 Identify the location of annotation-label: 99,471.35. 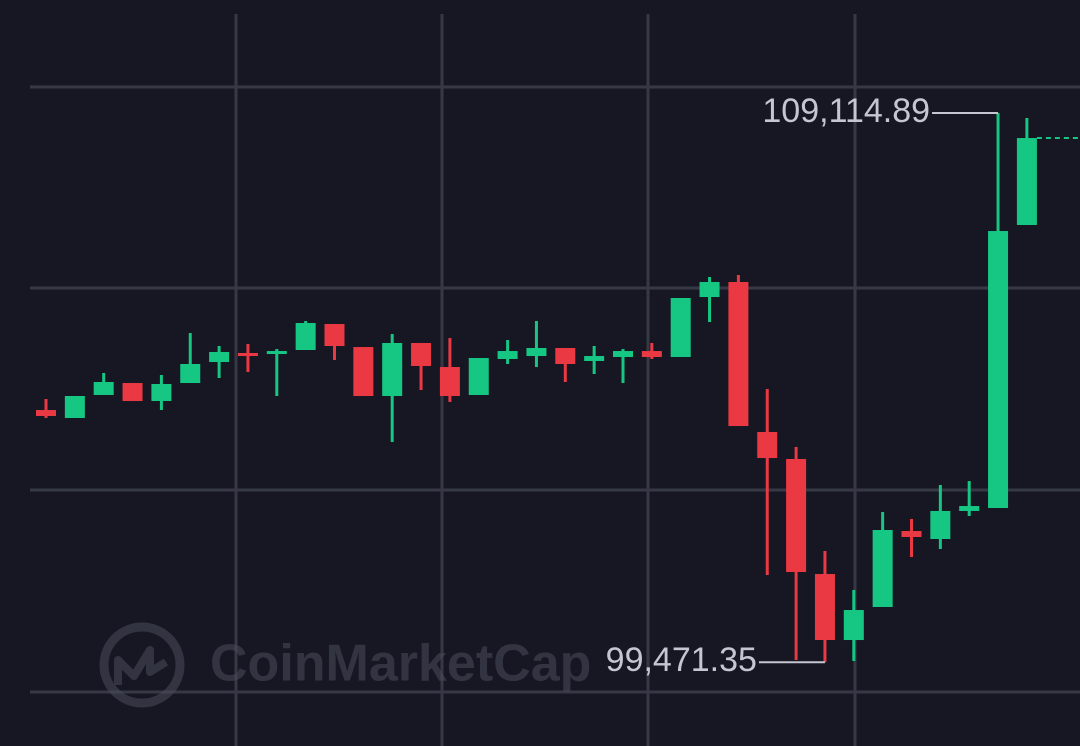
(681, 660).